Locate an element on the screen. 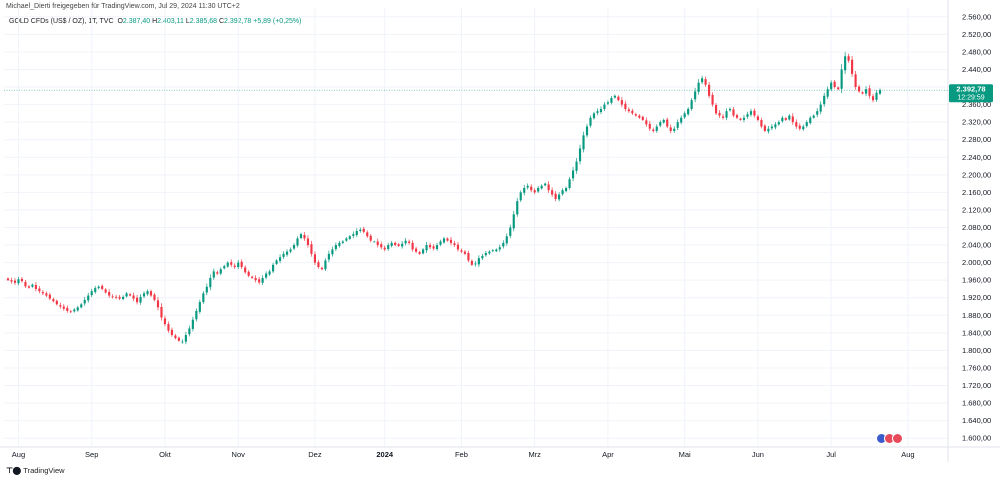 Image resolution: width=1000 pixels, height=481 pixels. symbol-name: GOLD CFDs (US$ / OZ), 1T, TVC is located at coordinates (61, 21).